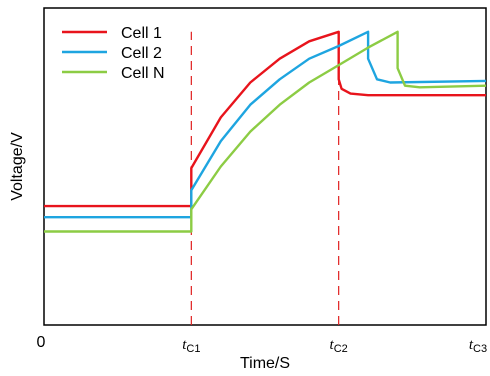 This screenshot has width=490, height=376. I want to click on x-tick-sub: C2, so click(341, 349).